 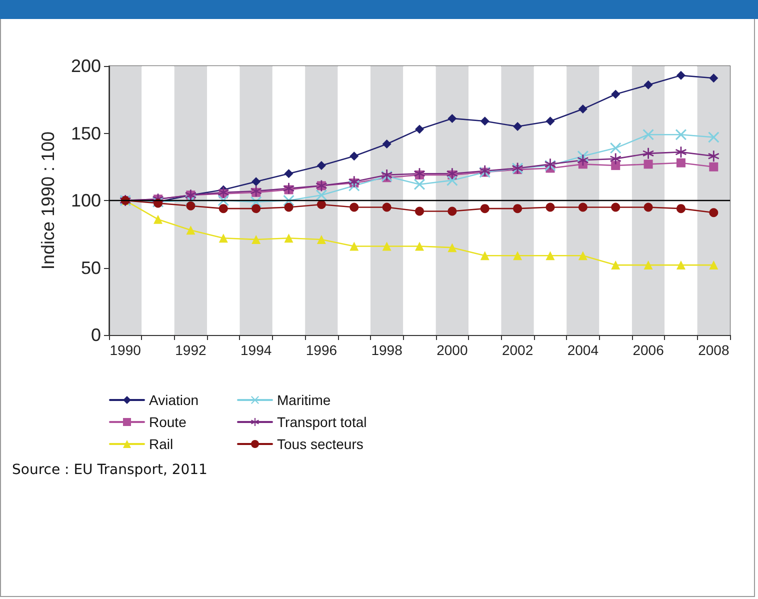 I want to click on y-axis-title: Indice 1990 : 100, so click(x=48, y=200).